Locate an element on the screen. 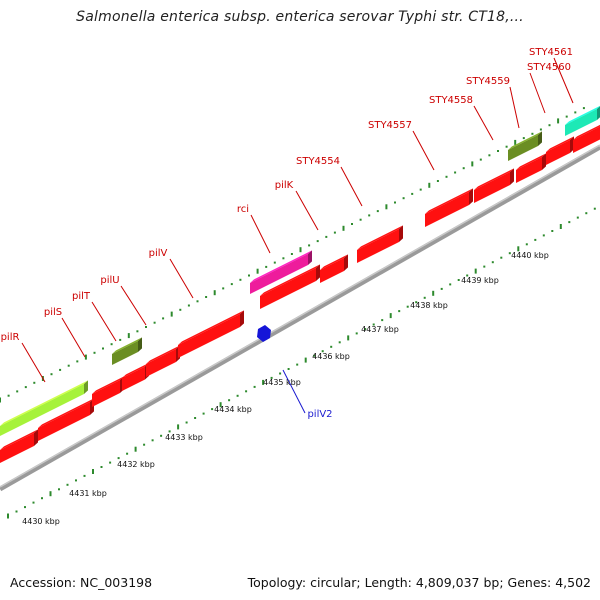 This screenshot has width=600, height=600. gene-label-pilS: pilS is located at coordinates (53, 312).